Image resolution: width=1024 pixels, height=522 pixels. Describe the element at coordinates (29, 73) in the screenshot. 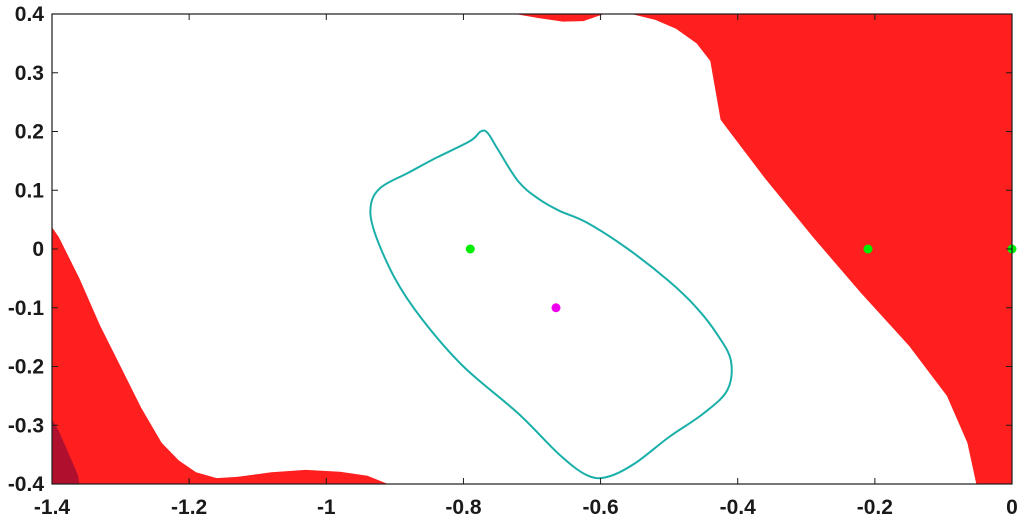

I see `y-tick-label: 0.3` at that location.